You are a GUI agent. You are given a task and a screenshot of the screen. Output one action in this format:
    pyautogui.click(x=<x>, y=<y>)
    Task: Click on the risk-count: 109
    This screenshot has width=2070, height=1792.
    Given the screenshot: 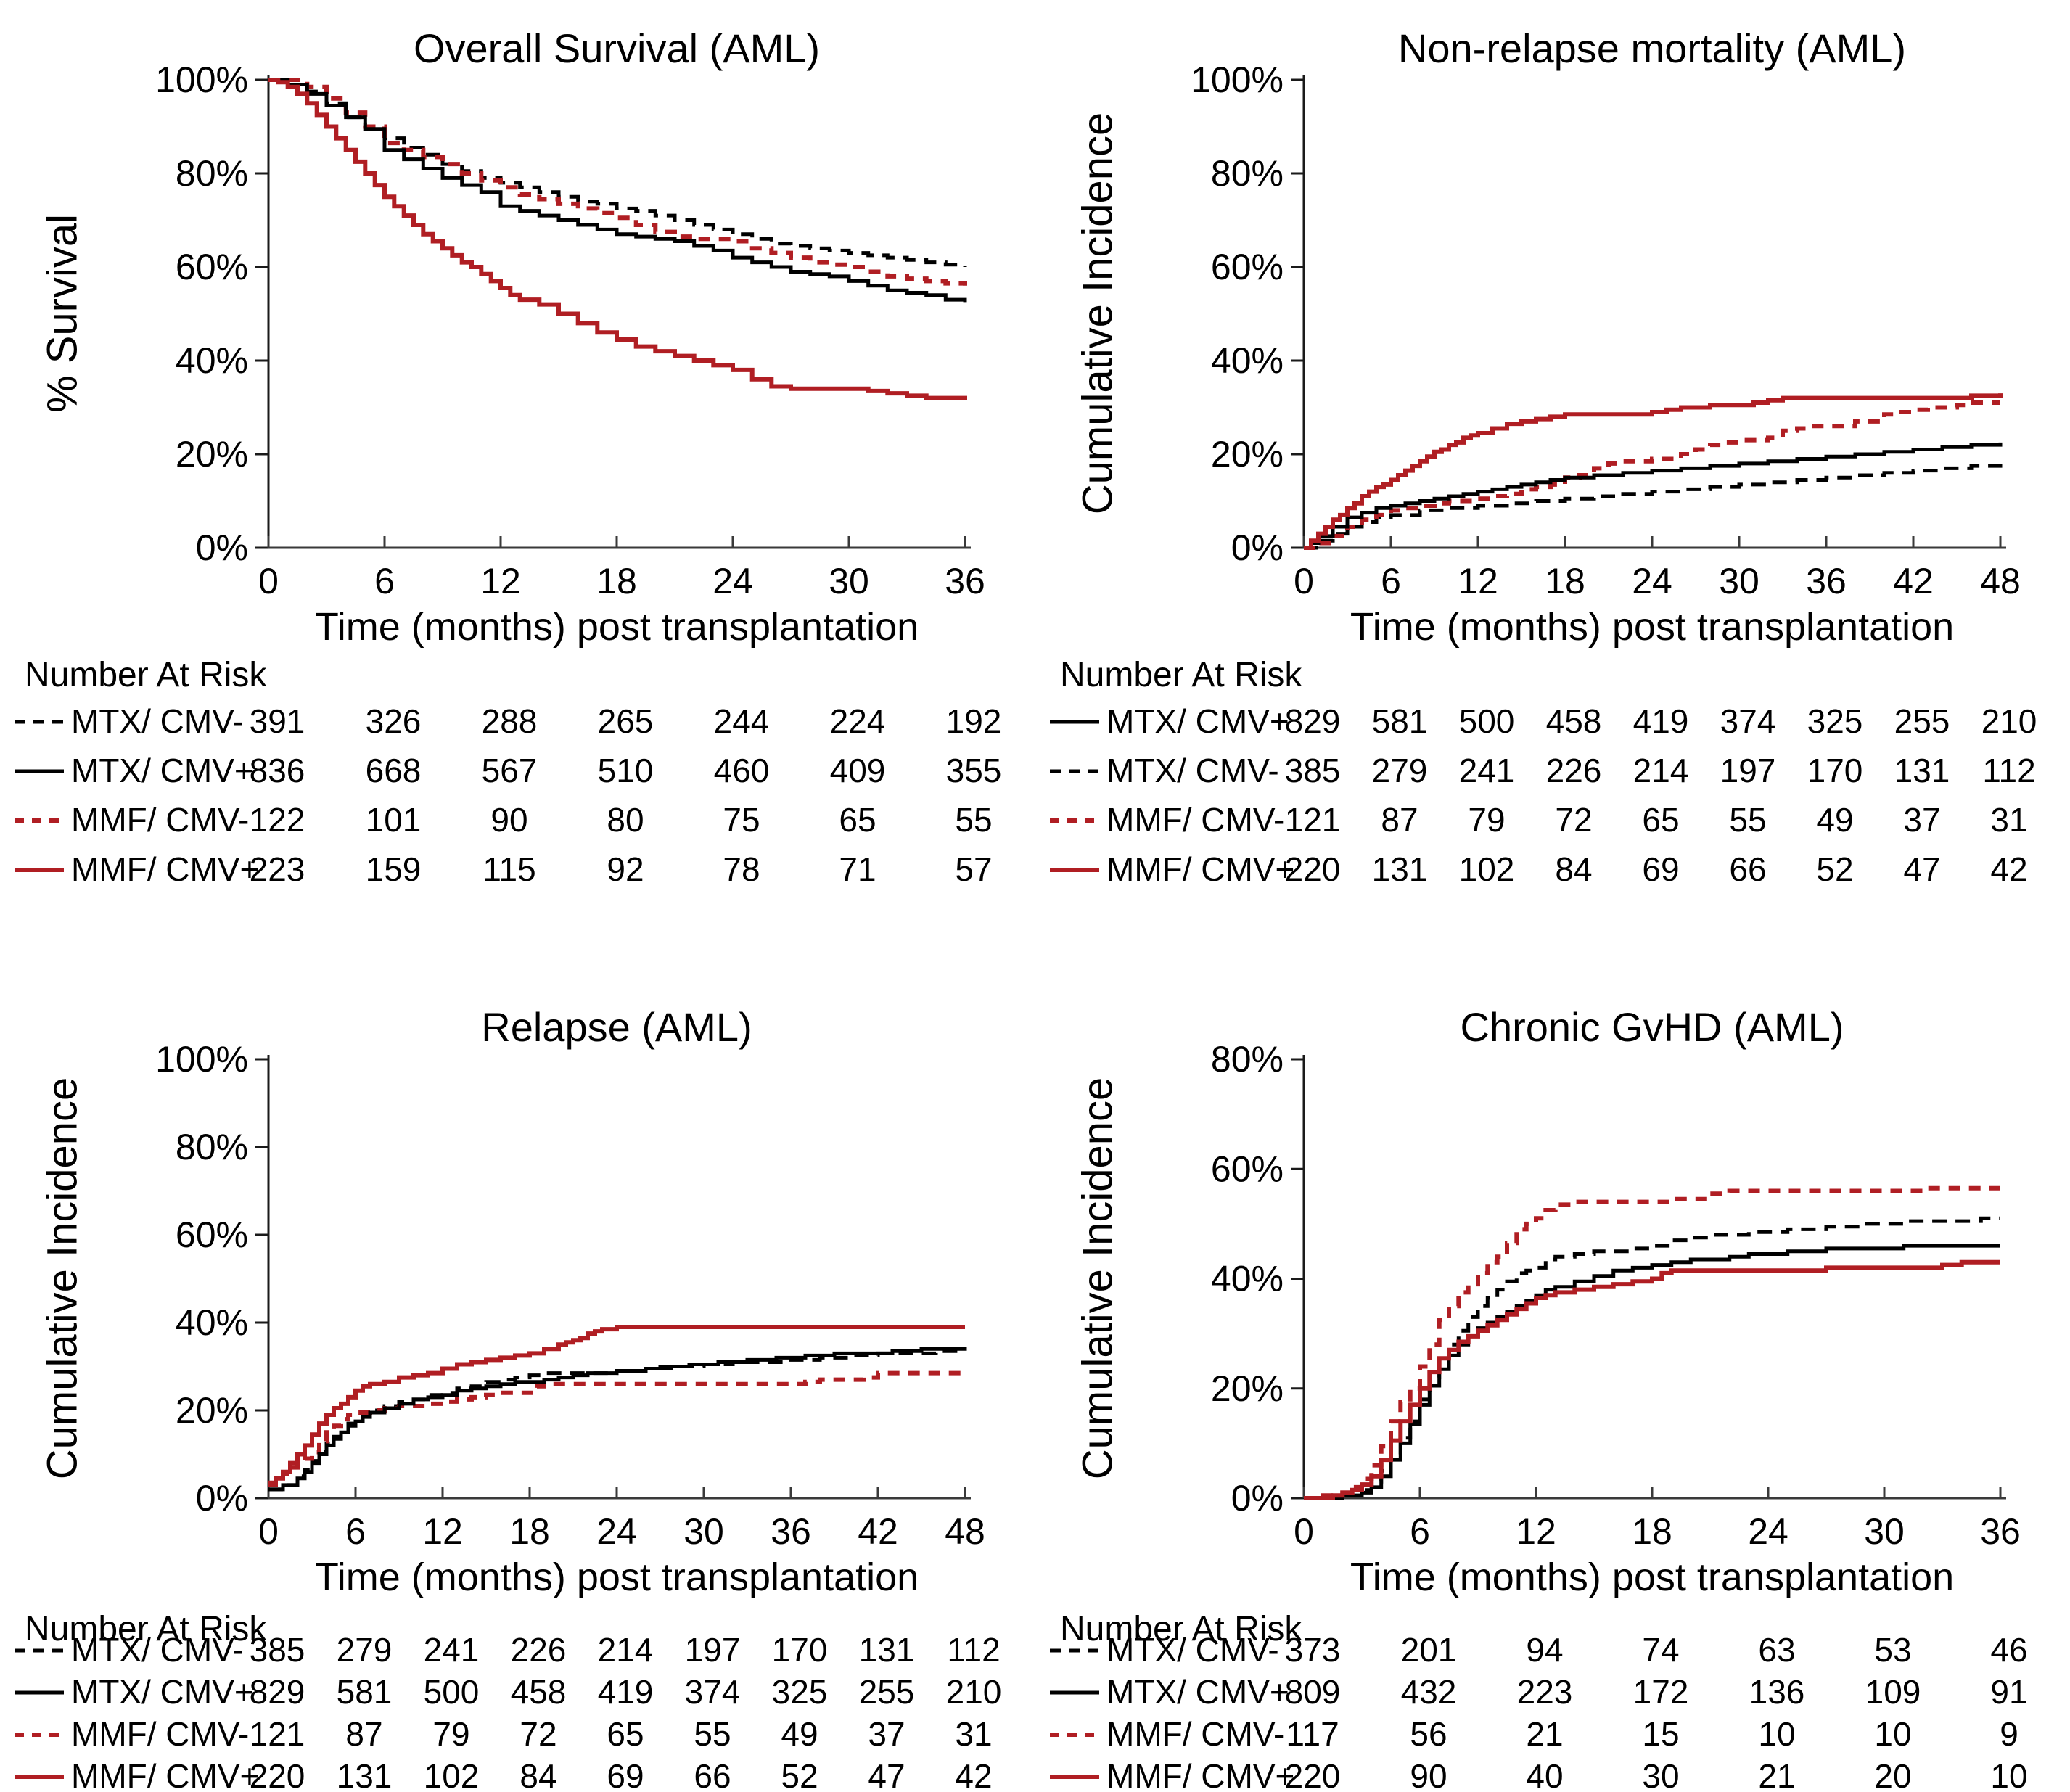 What is the action you would take?
    pyautogui.click(x=1893, y=1692)
    